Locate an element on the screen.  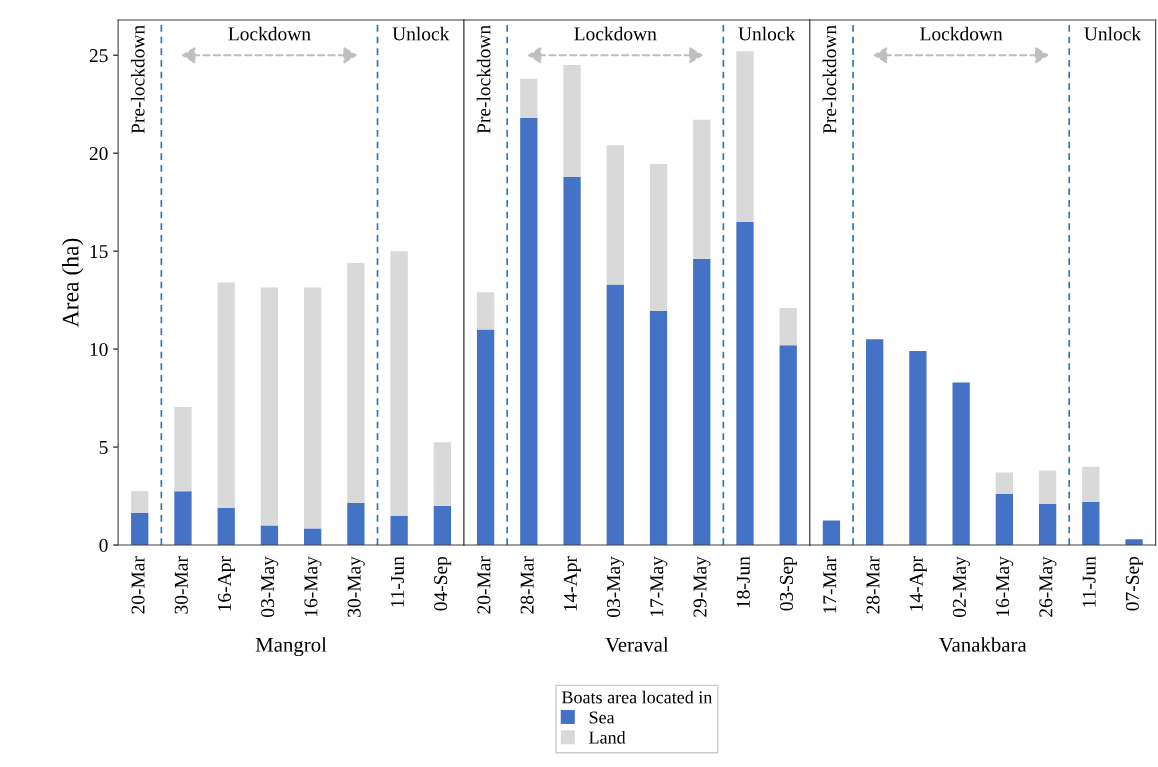
x-tick-label: 18-Jun is located at coordinates (743, 582).